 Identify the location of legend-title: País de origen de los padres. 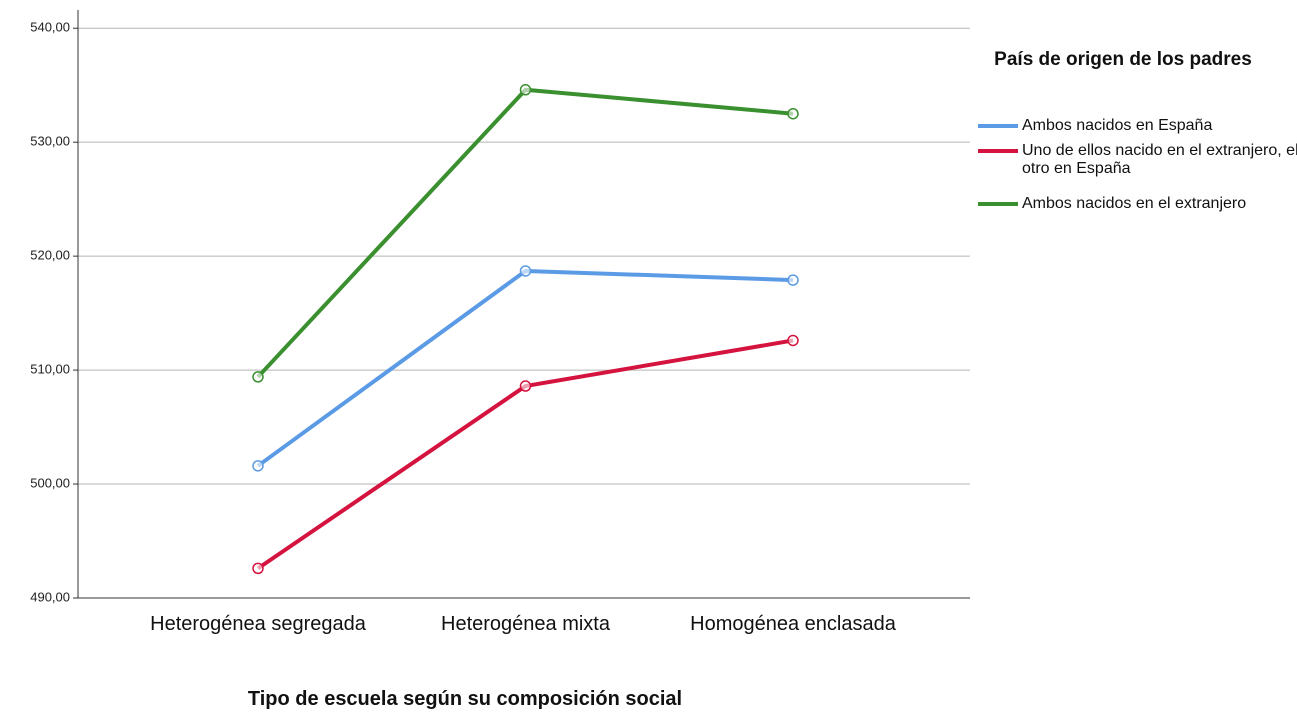
(1123, 59).